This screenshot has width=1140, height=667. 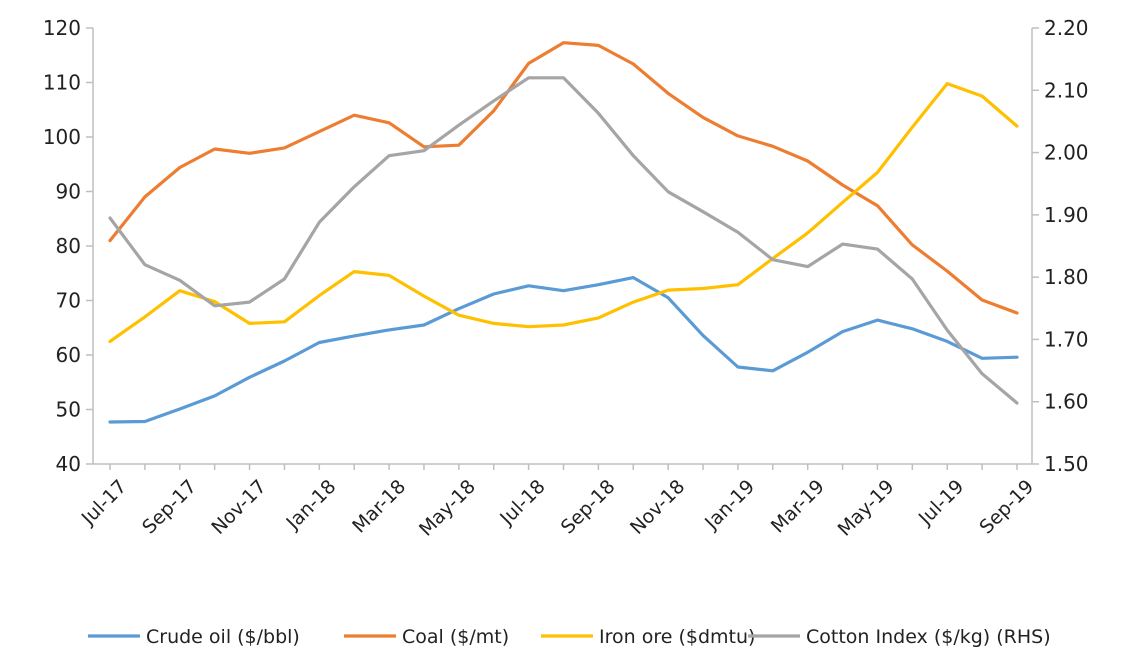 What do you see at coordinates (1066, 339) in the screenshot?
I see `right-tick-label: 1.70` at bounding box center [1066, 339].